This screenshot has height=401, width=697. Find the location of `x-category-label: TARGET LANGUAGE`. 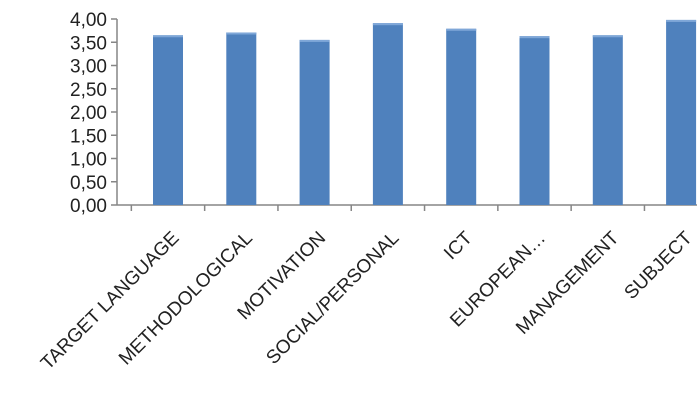

x-category-label: TARGET LANGUAGE is located at coordinates (110, 301).